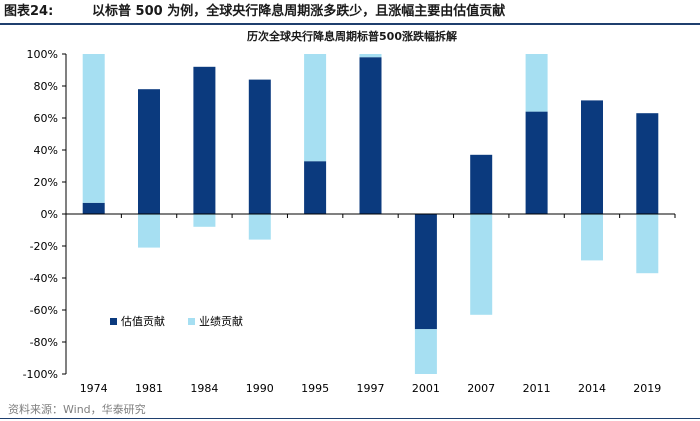 This screenshot has height=421, width=700. I want to click on legend-label-earnings: 业绩贡献, so click(221, 321).